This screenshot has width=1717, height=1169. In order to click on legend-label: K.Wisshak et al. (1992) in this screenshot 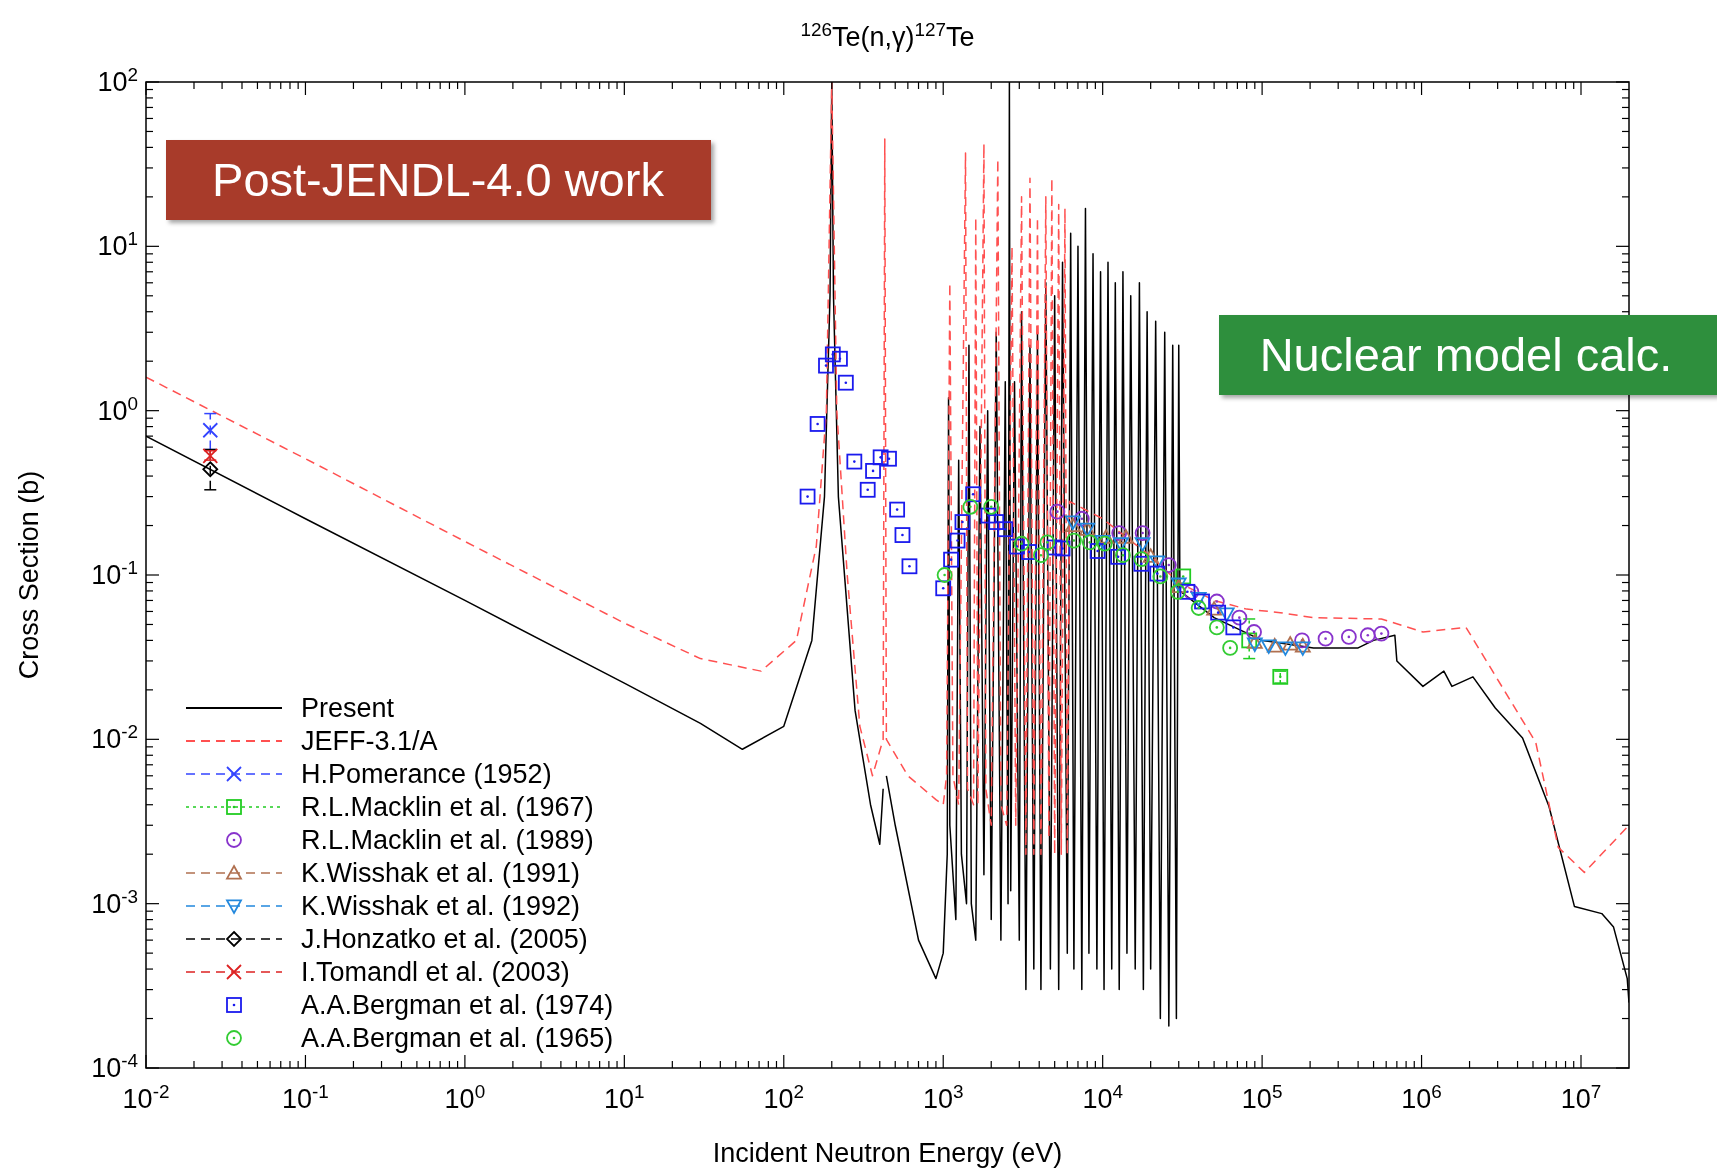, I will do `click(441, 906)`.